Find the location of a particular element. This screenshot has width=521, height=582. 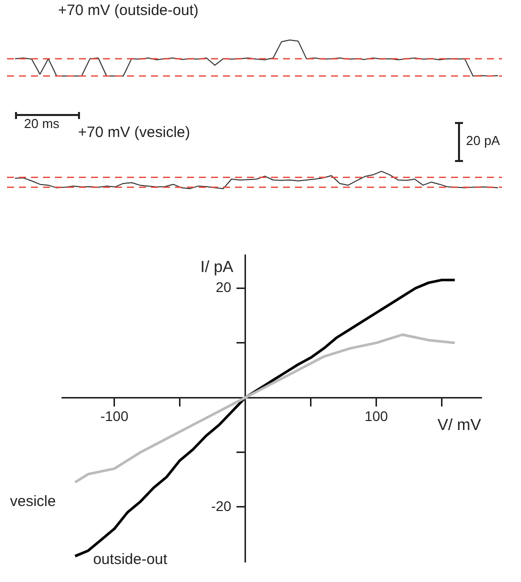

text: 20 pA is located at coordinates (483, 140).